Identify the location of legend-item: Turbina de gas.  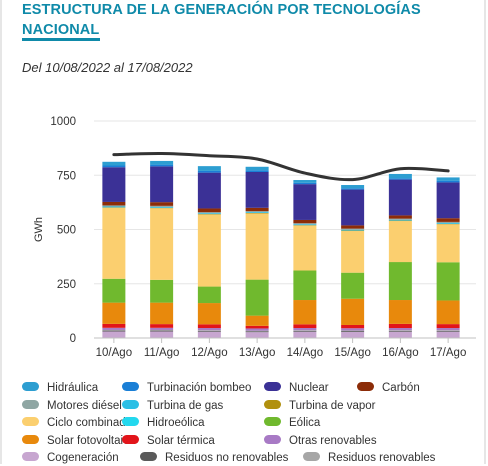
(172, 406).